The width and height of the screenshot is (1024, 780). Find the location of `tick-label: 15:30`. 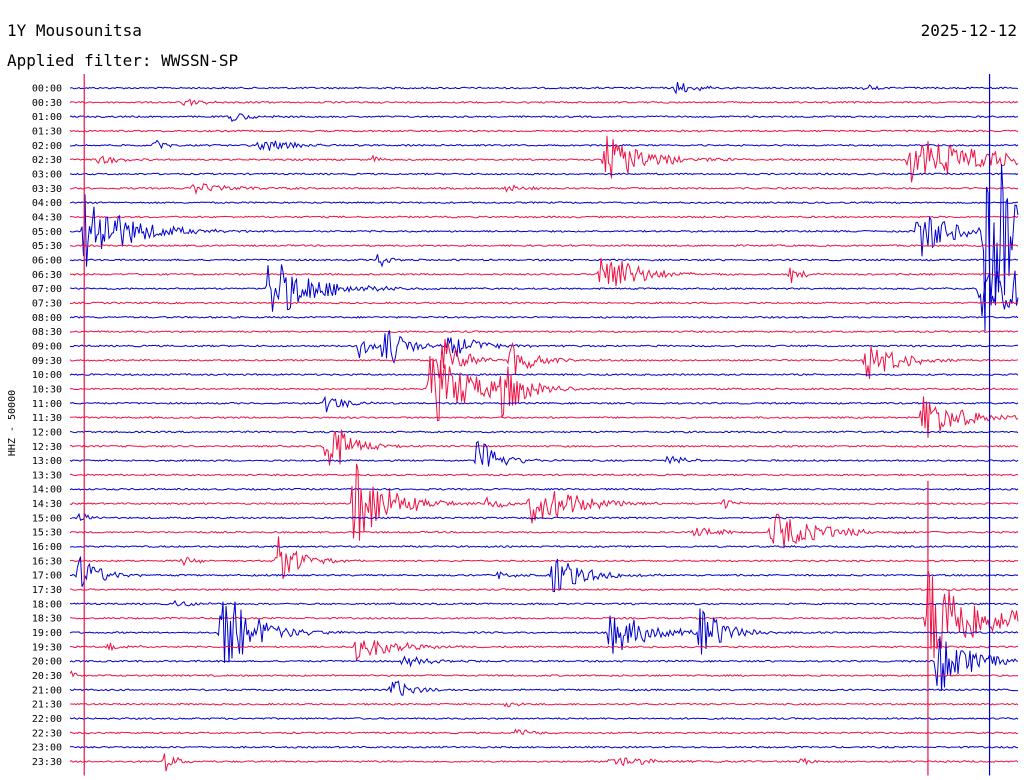

tick-label: 15:30 is located at coordinates (47, 533).